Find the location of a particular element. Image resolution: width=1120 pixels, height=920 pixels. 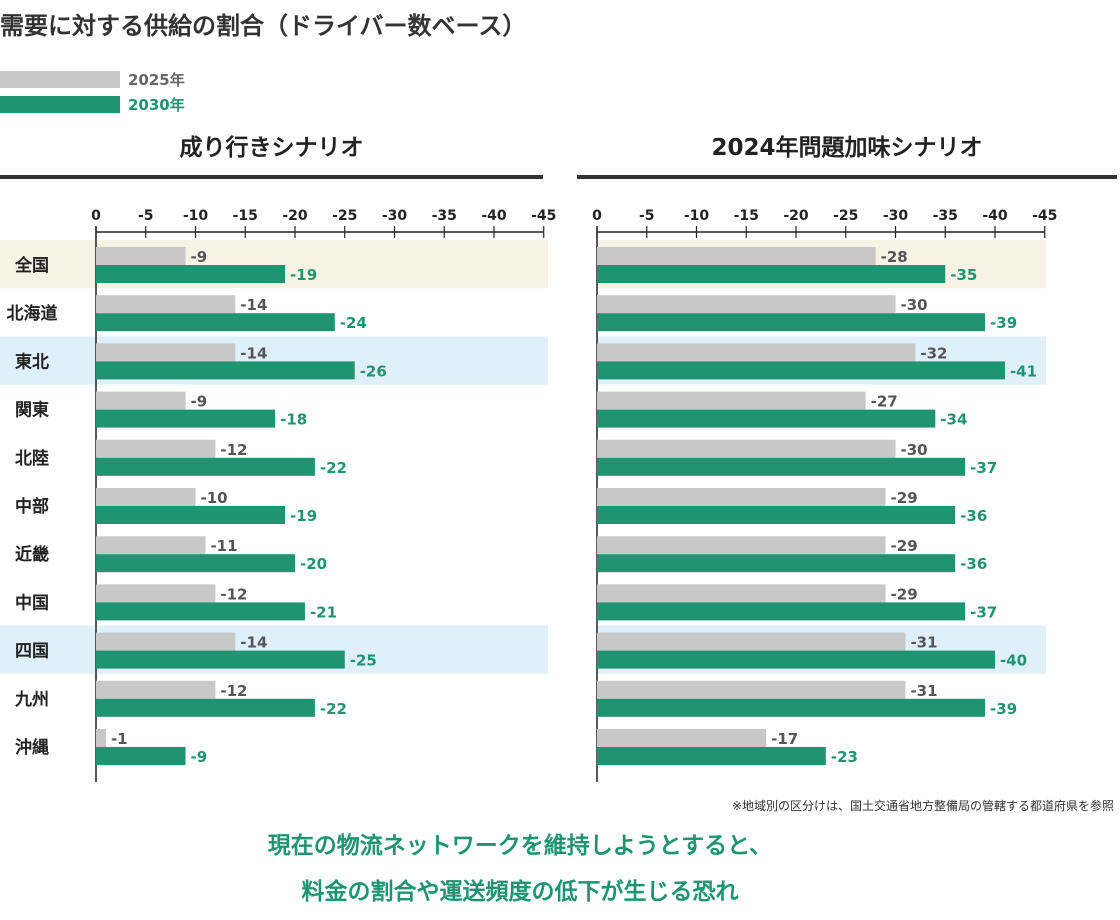

bar-value-label: -20 is located at coordinates (313, 564).